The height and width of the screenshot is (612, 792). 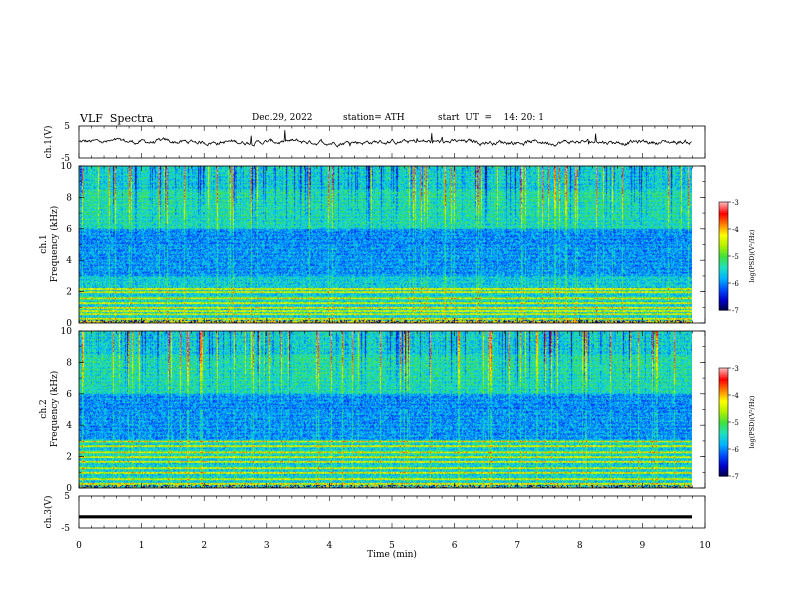 What do you see at coordinates (54, 244) in the screenshot?
I see `ch1-spectrogram-ylabel-line2: Frequency (kHz)` at bounding box center [54, 244].